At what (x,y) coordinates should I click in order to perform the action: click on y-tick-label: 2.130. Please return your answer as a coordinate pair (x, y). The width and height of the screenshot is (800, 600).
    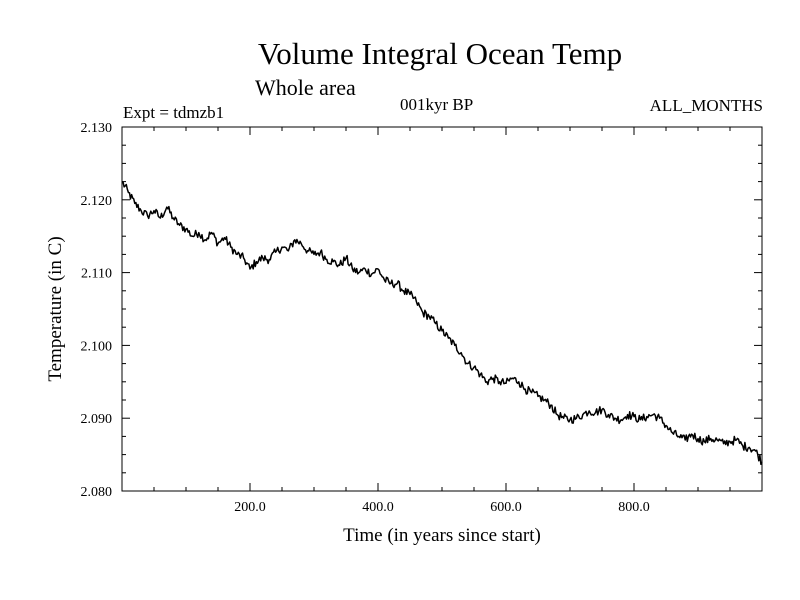
    Looking at the image, I should click on (97, 128).